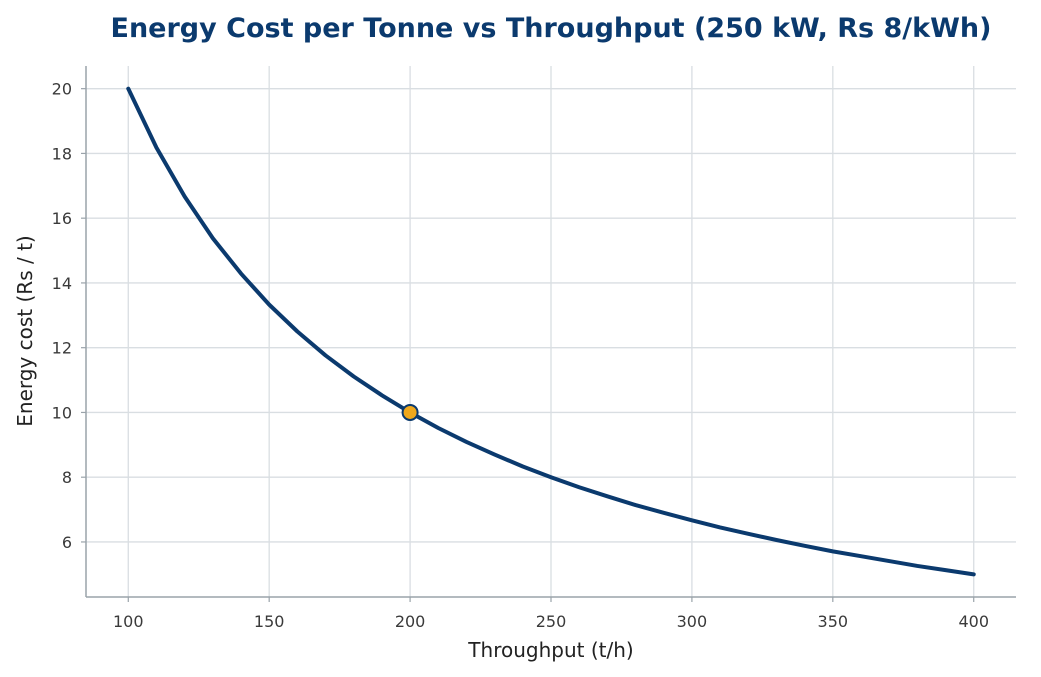  Describe the element at coordinates (67, 542) in the screenshot. I see `y-tick-label: 6` at that location.